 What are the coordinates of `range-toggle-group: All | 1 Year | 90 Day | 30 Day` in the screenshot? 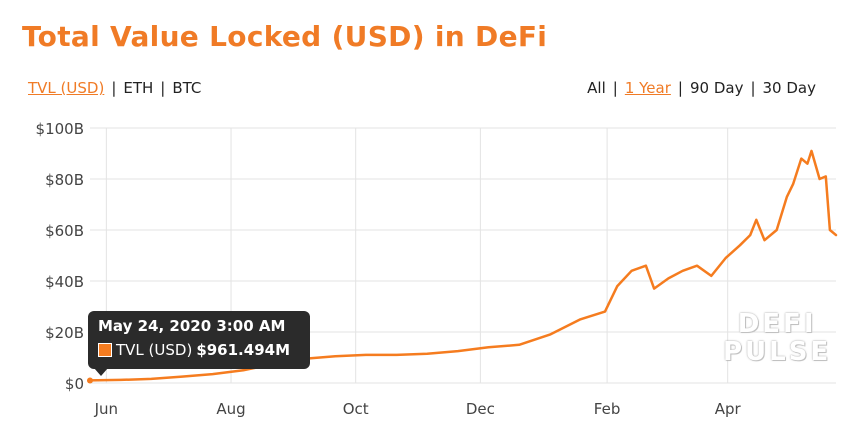 It's located at (701, 88).